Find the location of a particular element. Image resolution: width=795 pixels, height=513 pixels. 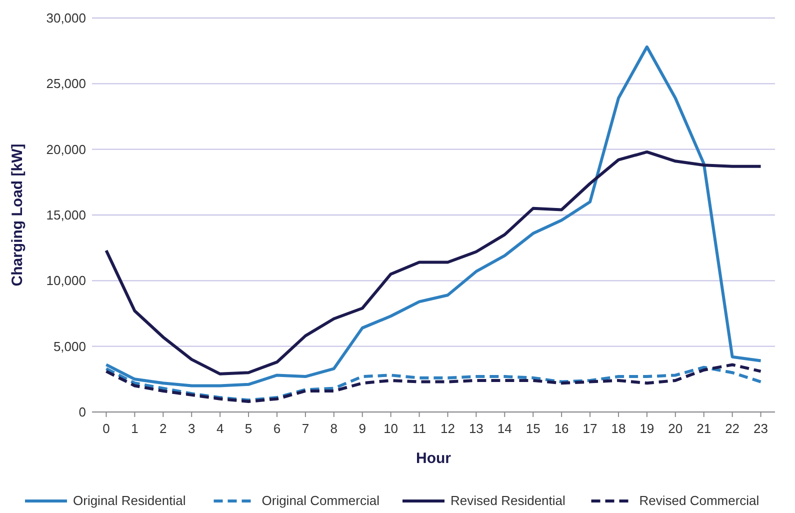

x-tick-label: 10 is located at coordinates (391, 428).